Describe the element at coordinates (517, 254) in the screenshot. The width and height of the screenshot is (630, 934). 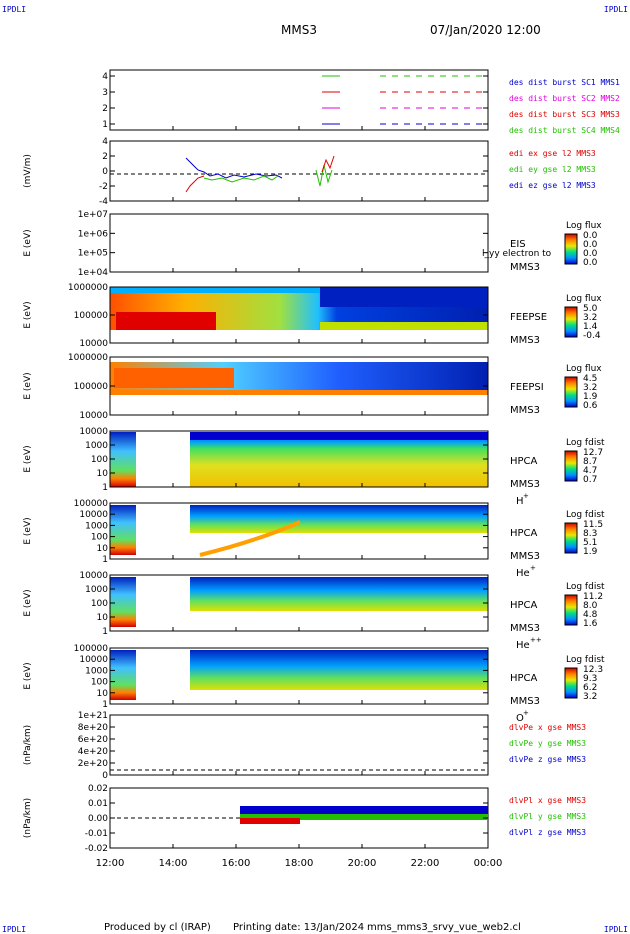
I see `overlay-label: l_yy electron to` at that location.